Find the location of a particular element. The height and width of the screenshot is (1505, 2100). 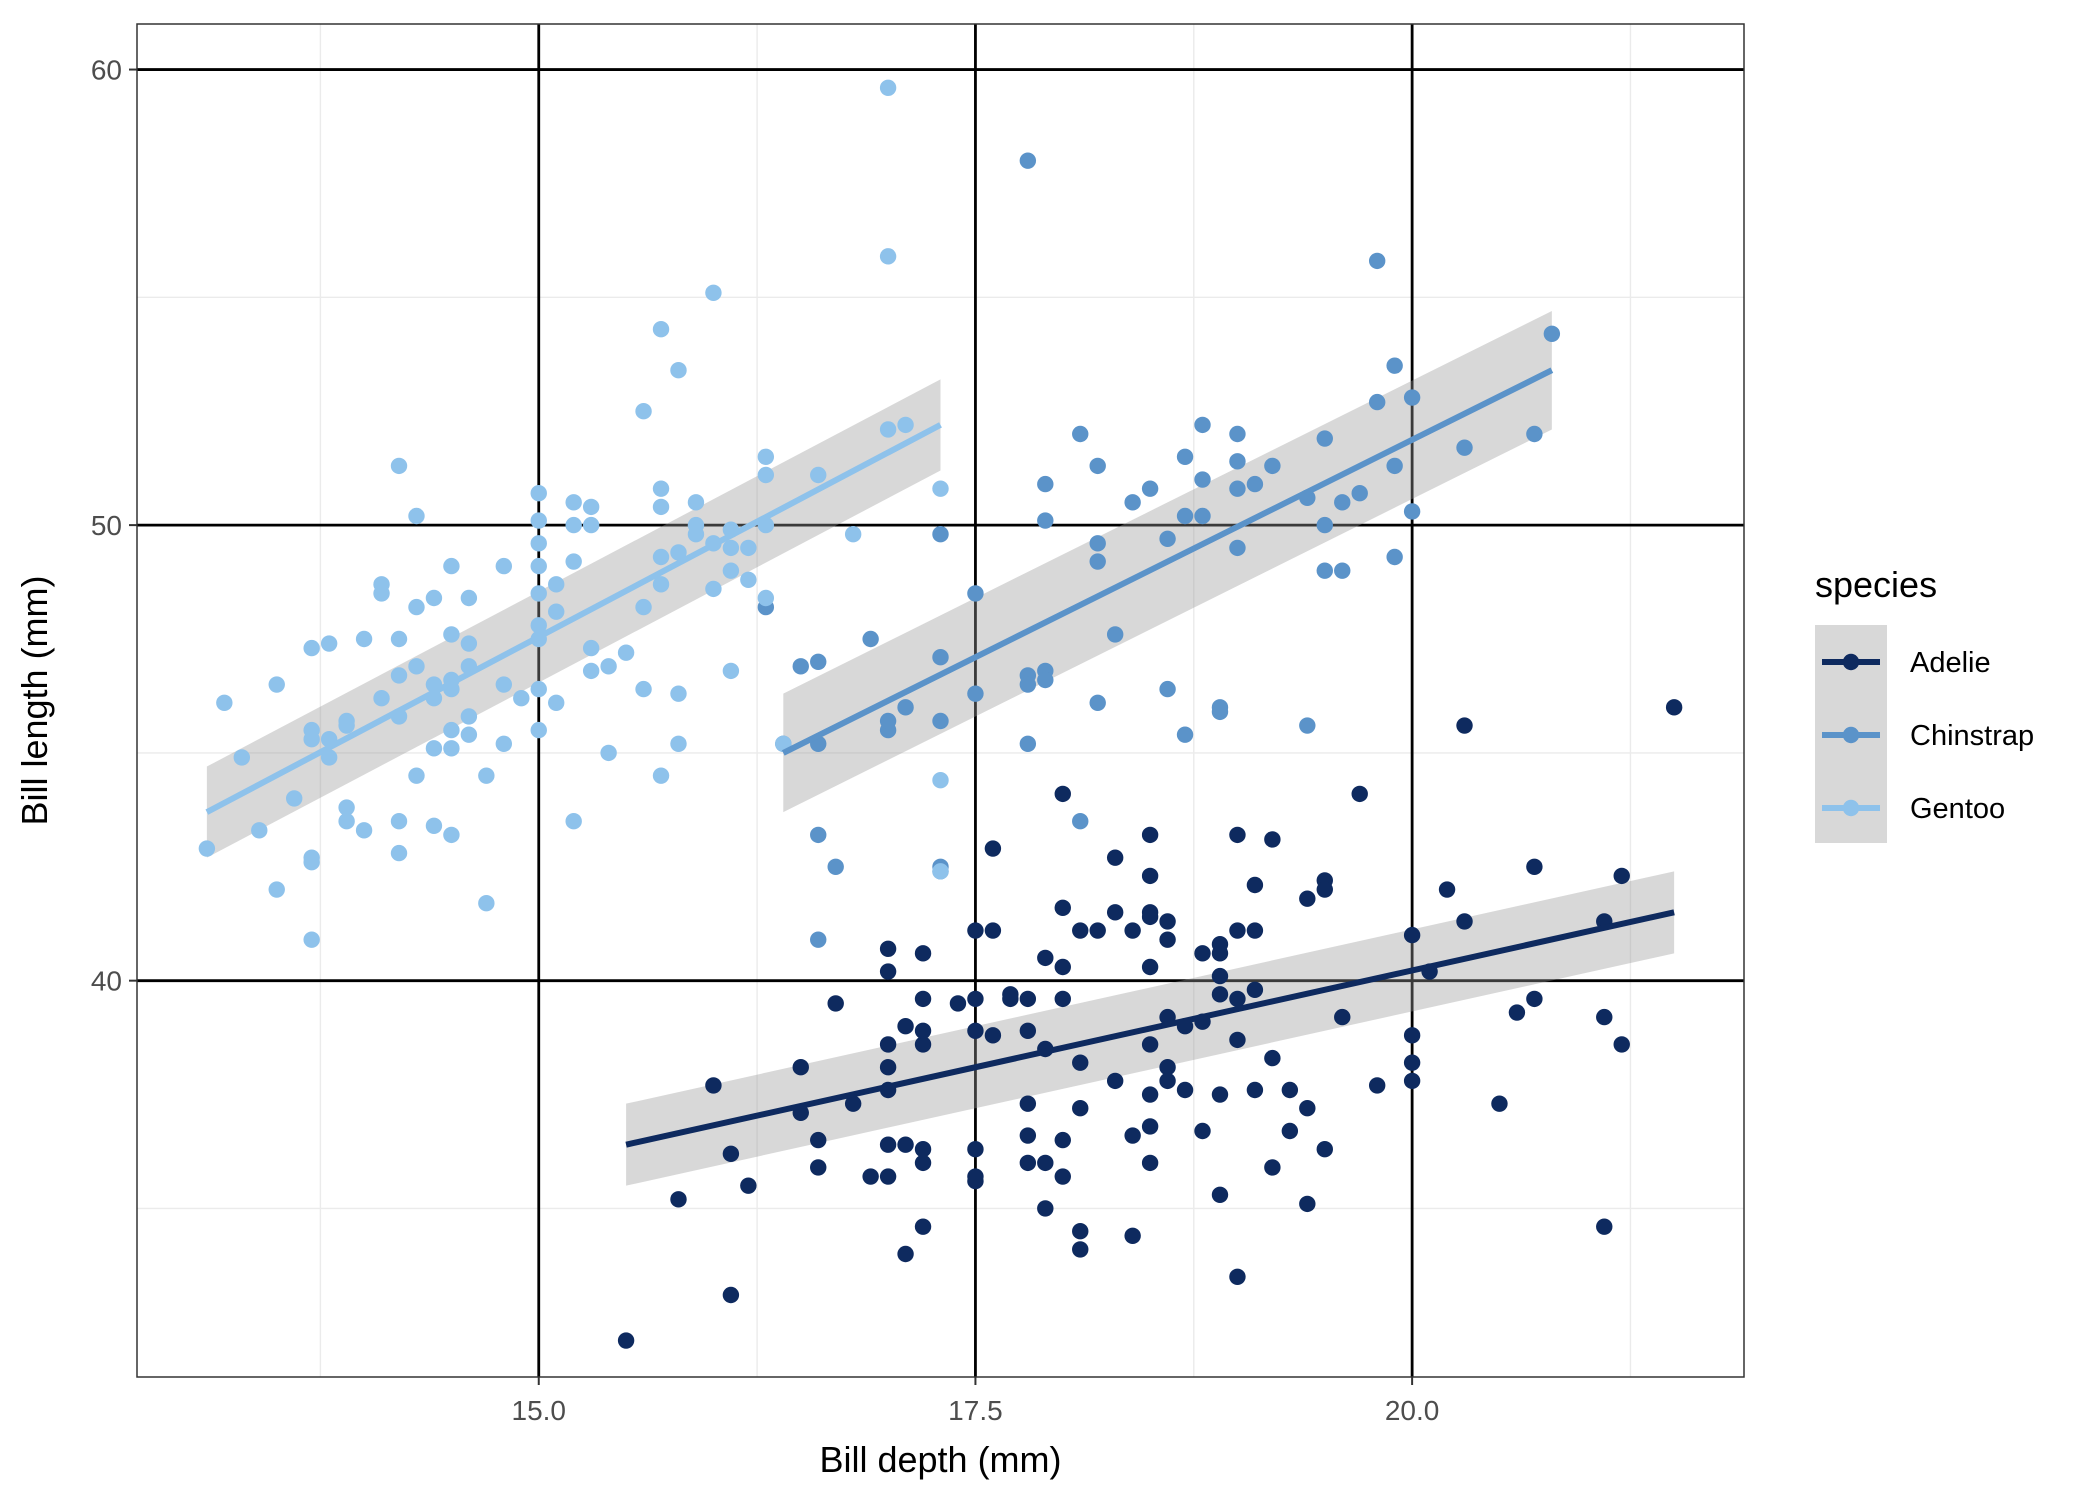

y-tick-label: 40 is located at coordinates (106, 981).